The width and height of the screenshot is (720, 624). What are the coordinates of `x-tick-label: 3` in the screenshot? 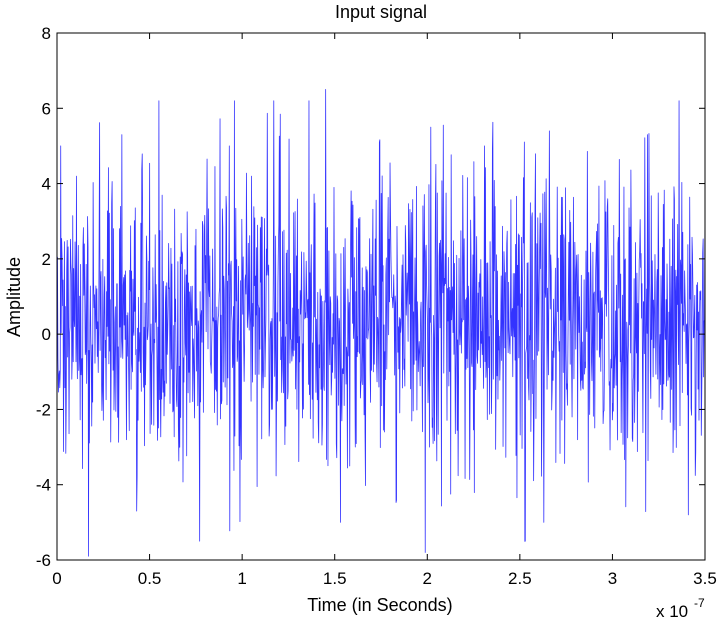 It's located at (612, 578).